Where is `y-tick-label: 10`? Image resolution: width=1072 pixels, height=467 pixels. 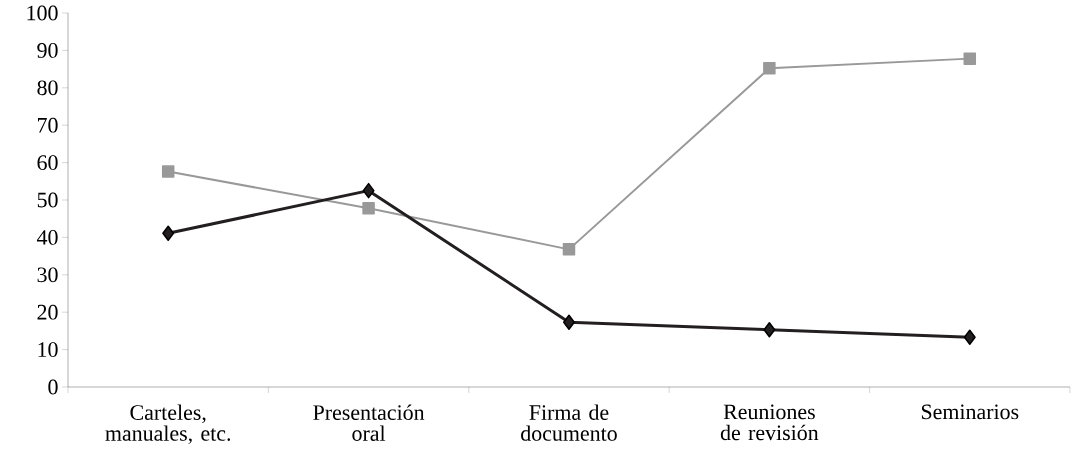
y-tick-label: 10 is located at coordinates (48, 349).